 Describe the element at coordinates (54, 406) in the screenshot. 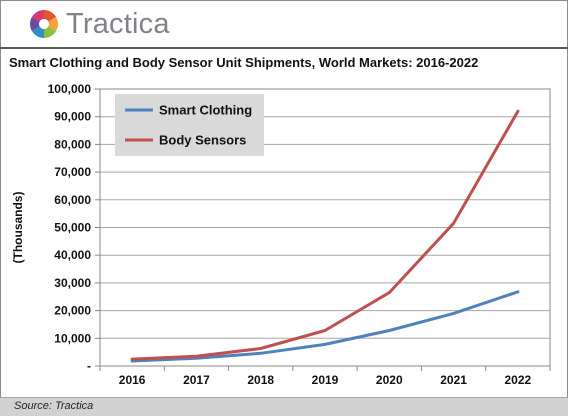

I see `source-note: Source: Tractica` at that location.